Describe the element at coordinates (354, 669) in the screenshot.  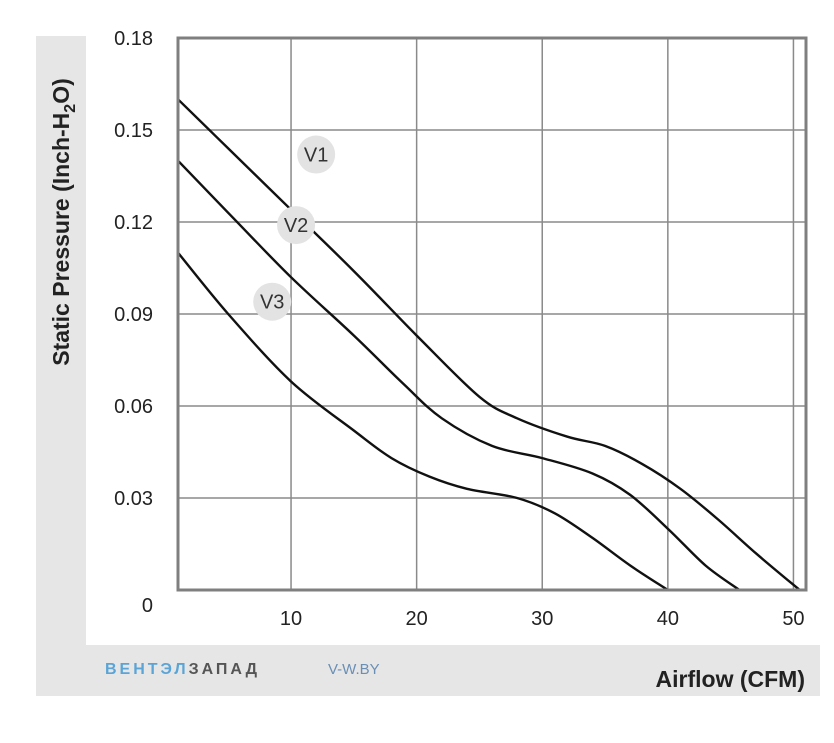
I see `brand-url: V-W.BY` at that location.